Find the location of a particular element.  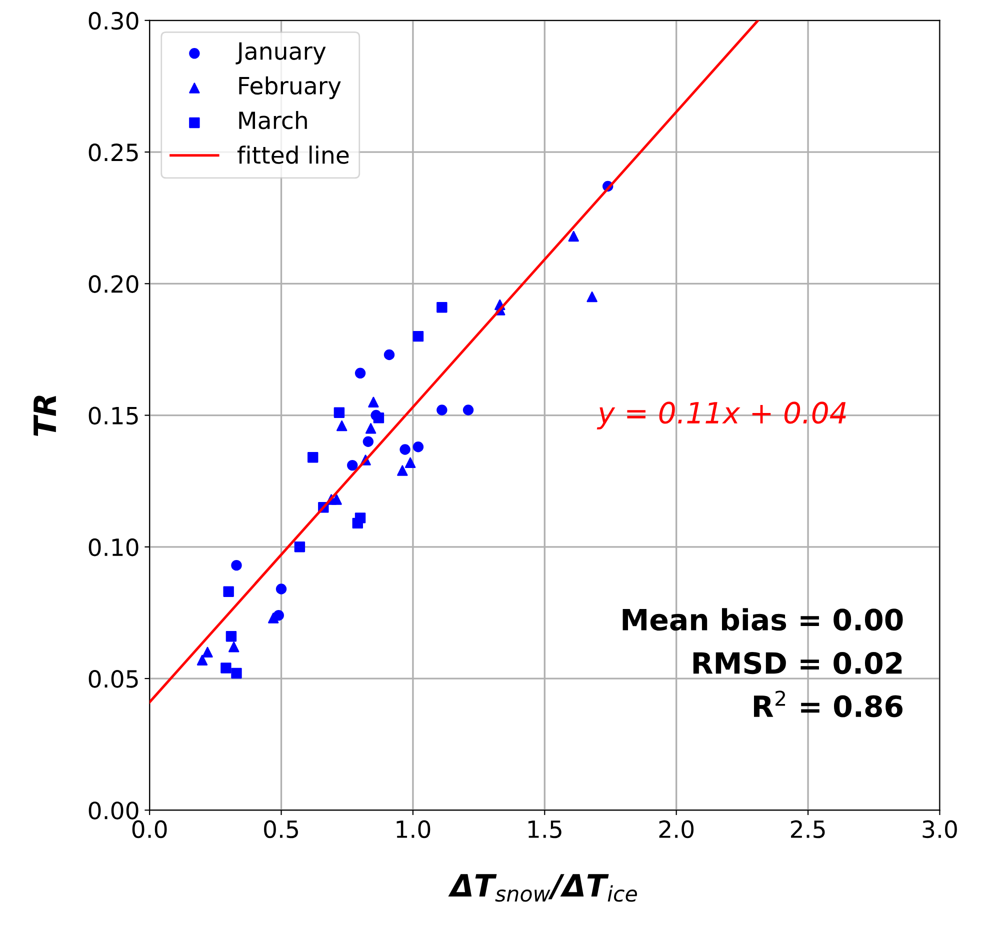

y-tick-label: 0.15 is located at coordinates (113, 415).